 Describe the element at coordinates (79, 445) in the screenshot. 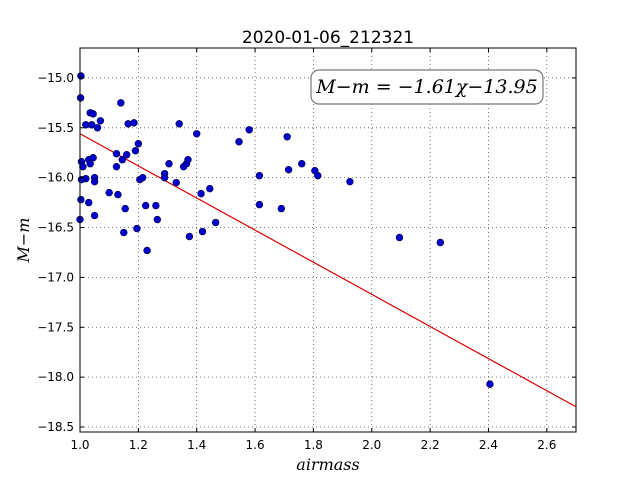

I see `x-tick-label: 1.0` at that location.